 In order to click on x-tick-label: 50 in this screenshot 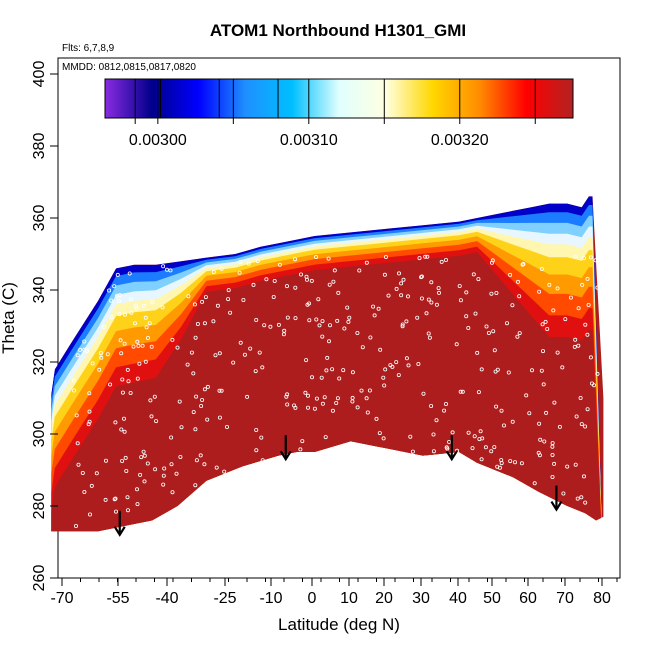, I will do `click(492, 598)`.